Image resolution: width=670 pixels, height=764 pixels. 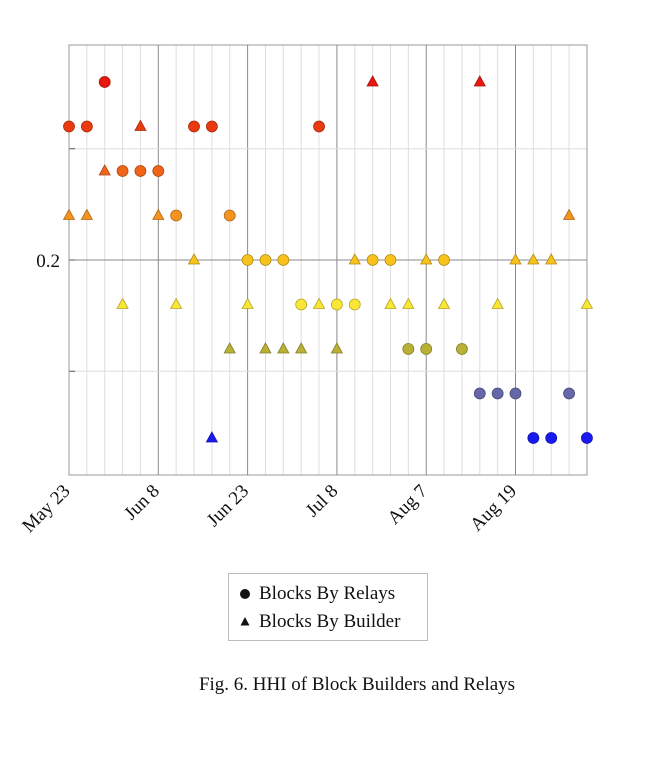 I want to click on x-tick-label: May 23, so click(x=46, y=509).